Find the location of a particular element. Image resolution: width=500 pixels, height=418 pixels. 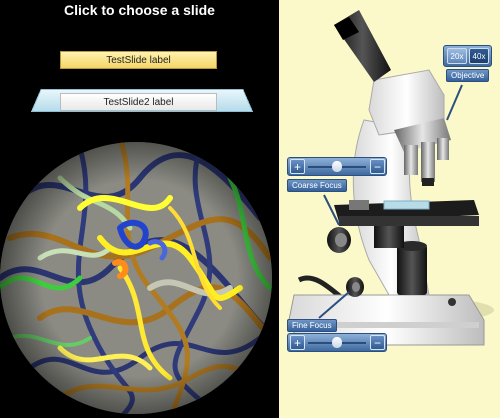

coarse-focus-control: + − is located at coordinates (337, 166).